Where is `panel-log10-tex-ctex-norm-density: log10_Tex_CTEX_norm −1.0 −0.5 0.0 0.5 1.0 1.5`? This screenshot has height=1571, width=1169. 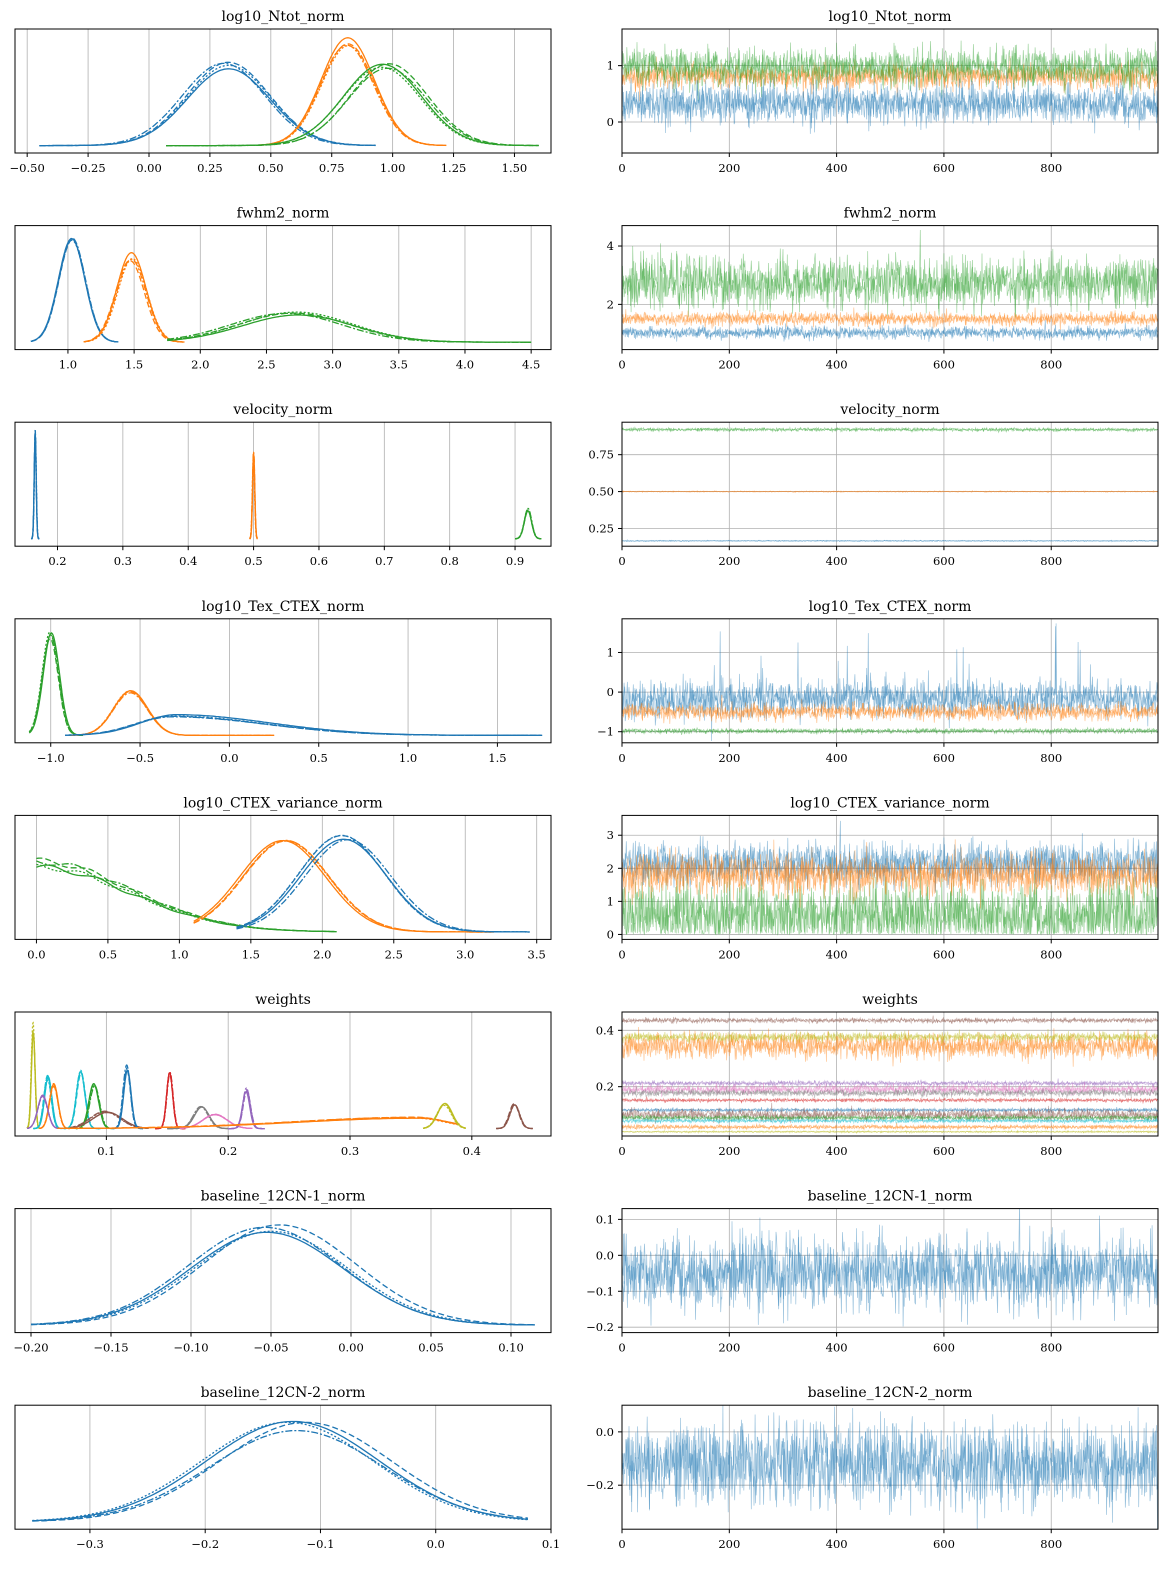
panel-log10-tex-ctex-norm-density: log10_Tex_CTEX_norm −1.0 −0.5 0.0 0.5 1.0 1.5 is located at coordinates (283, 682).